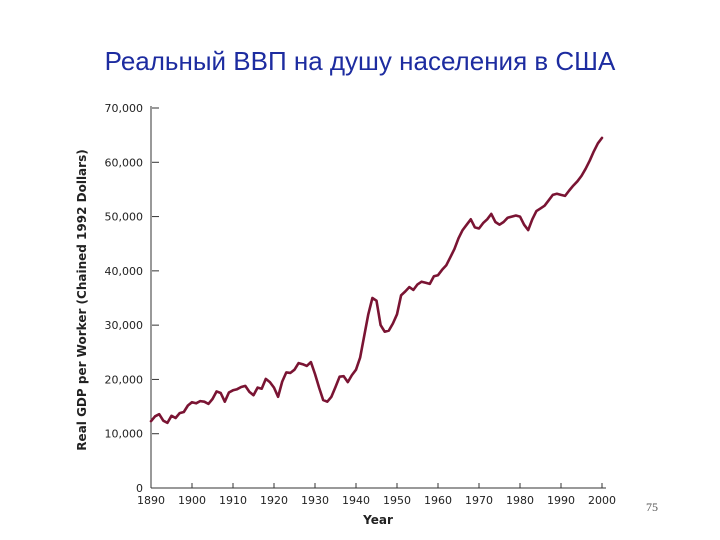 The width and height of the screenshot is (720, 540). What do you see at coordinates (124, 217) in the screenshot?
I see `y-tick-label: 50,000` at bounding box center [124, 217].